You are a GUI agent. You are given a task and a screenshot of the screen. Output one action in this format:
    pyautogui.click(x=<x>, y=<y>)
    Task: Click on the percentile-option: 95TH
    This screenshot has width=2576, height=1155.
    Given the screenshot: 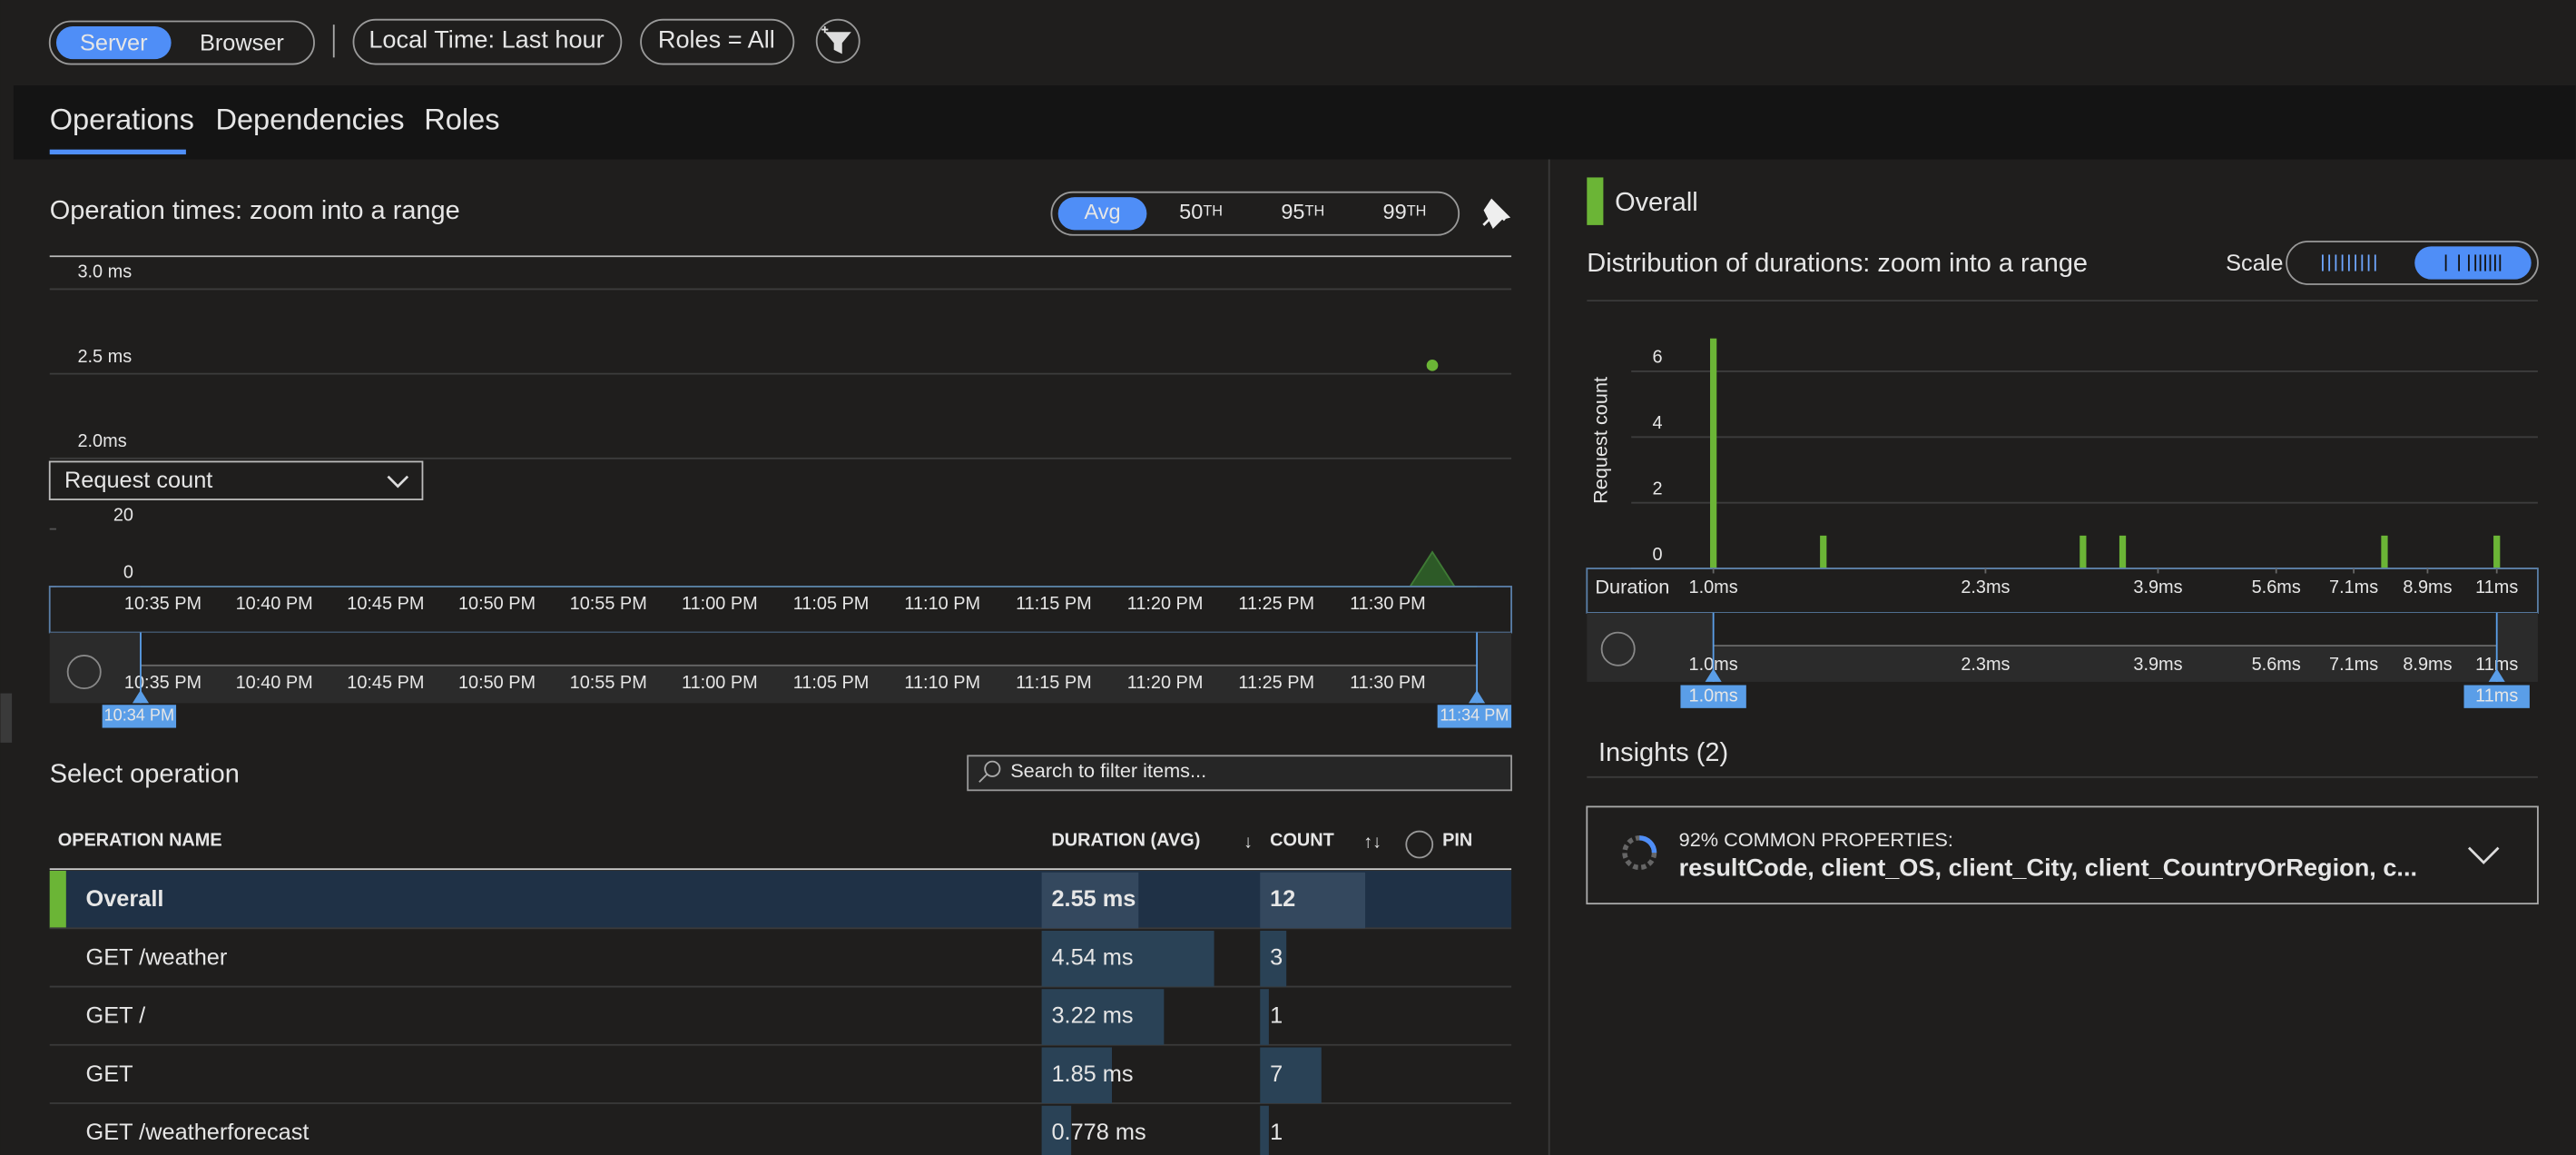 What is the action you would take?
    pyautogui.click(x=1302, y=211)
    